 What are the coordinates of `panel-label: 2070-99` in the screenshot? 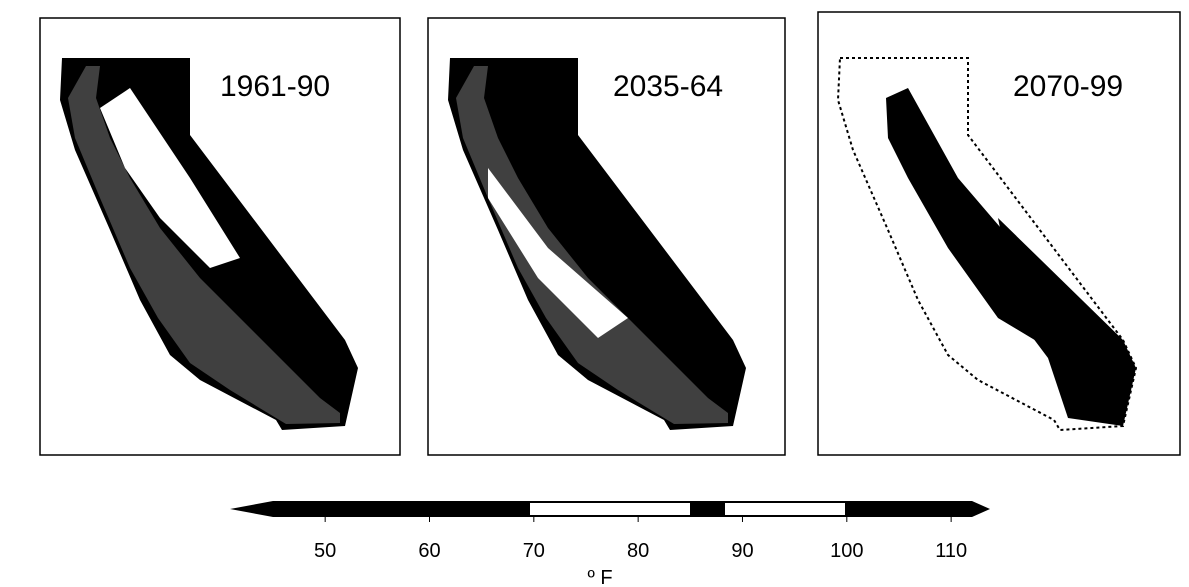 It's located at (1068, 86).